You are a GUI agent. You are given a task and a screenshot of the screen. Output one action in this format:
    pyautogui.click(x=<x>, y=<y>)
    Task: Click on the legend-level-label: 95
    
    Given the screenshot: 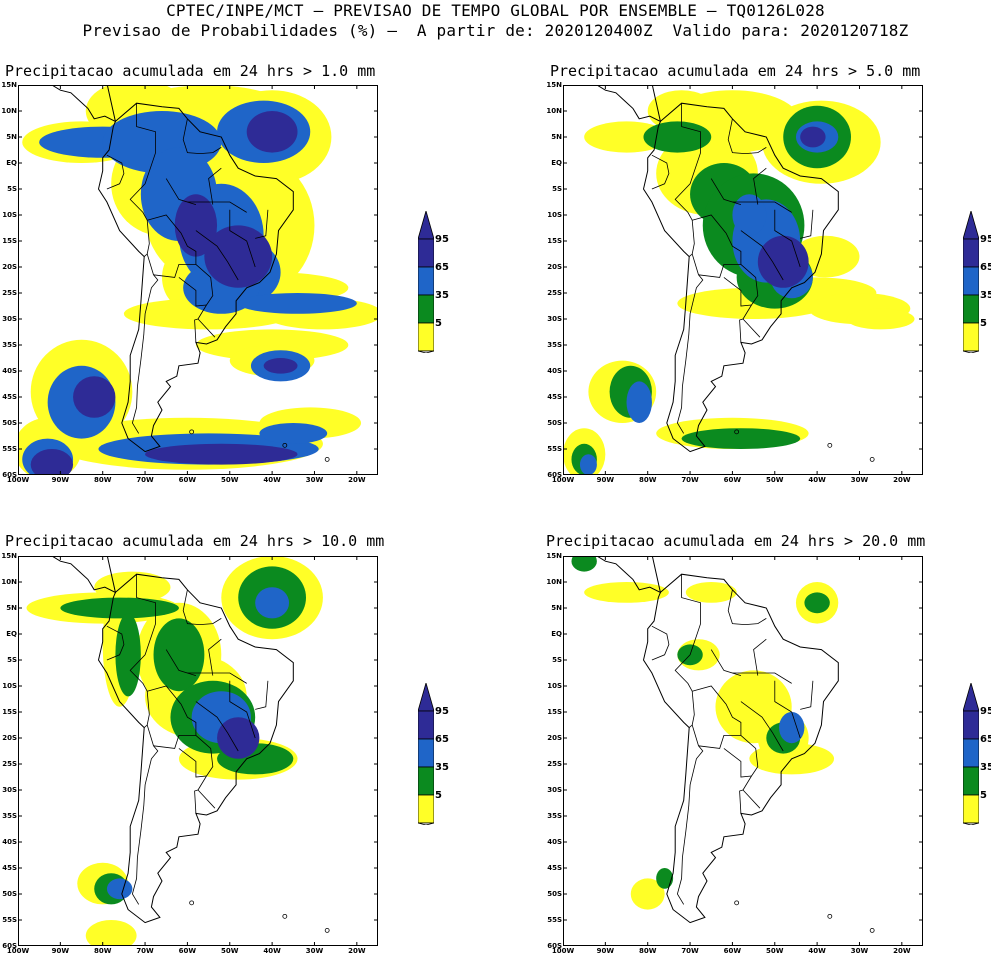 What is the action you would take?
    pyautogui.click(x=442, y=711)
    